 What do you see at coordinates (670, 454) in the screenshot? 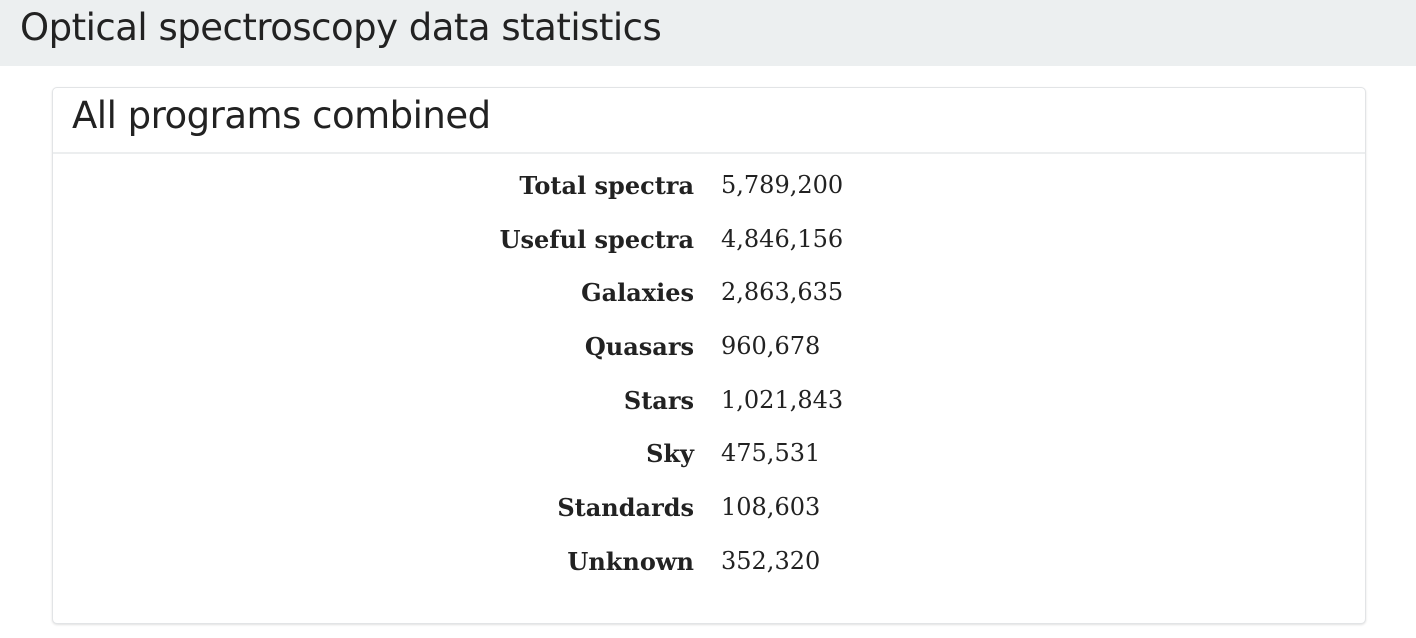
I see `stat-label: Sky` at bounding box center [670, 454].